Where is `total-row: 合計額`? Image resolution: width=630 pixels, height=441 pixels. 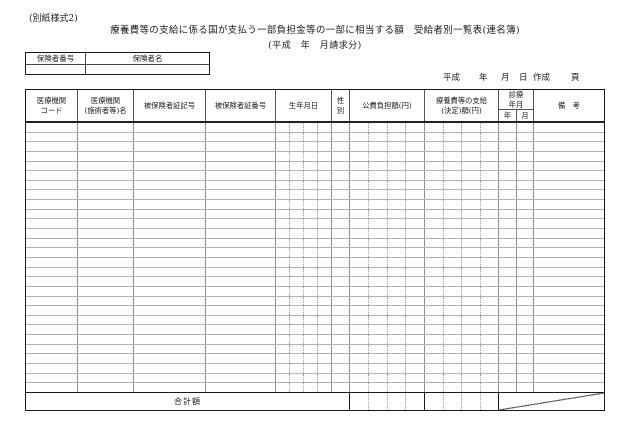 total-row: 合計額 is located at coordinates (315, 401).